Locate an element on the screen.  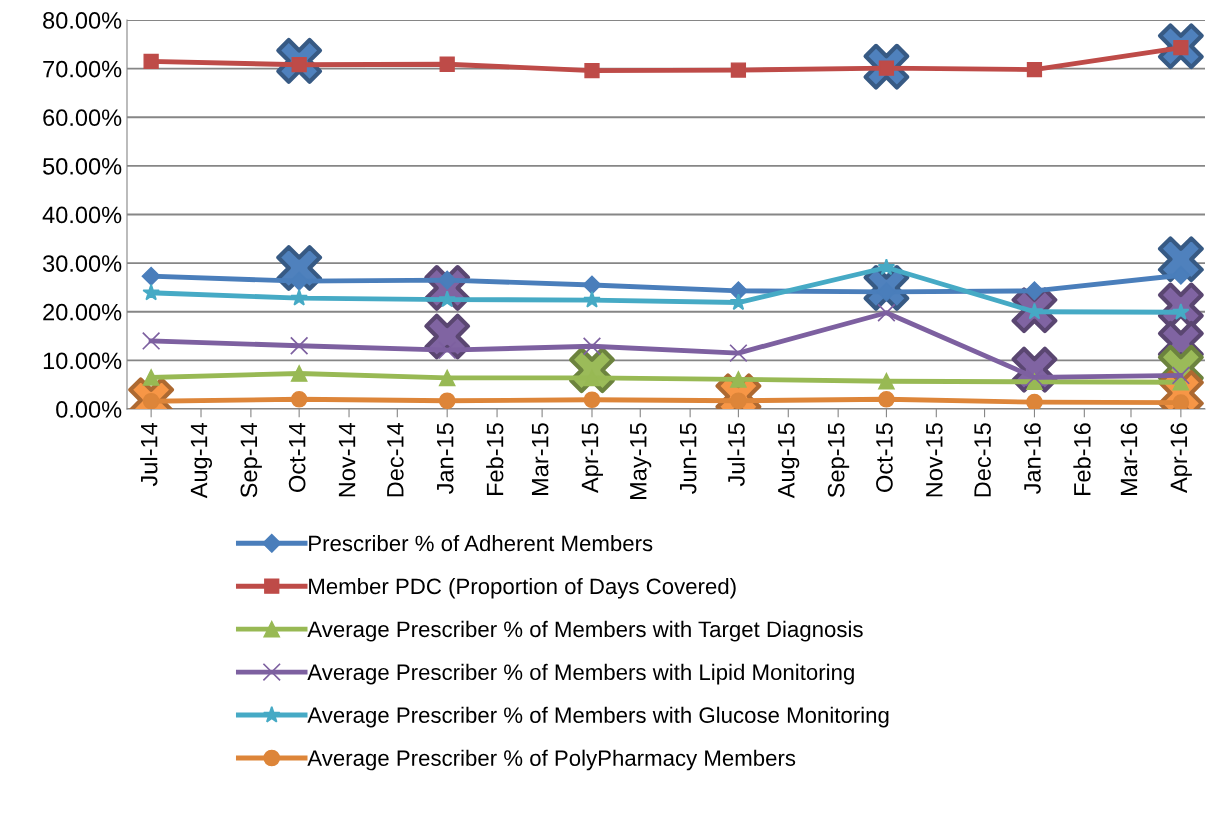
legend-label: Average Prescriber % of Members with Glucose Monitoring is located at coordinates (598, 717).